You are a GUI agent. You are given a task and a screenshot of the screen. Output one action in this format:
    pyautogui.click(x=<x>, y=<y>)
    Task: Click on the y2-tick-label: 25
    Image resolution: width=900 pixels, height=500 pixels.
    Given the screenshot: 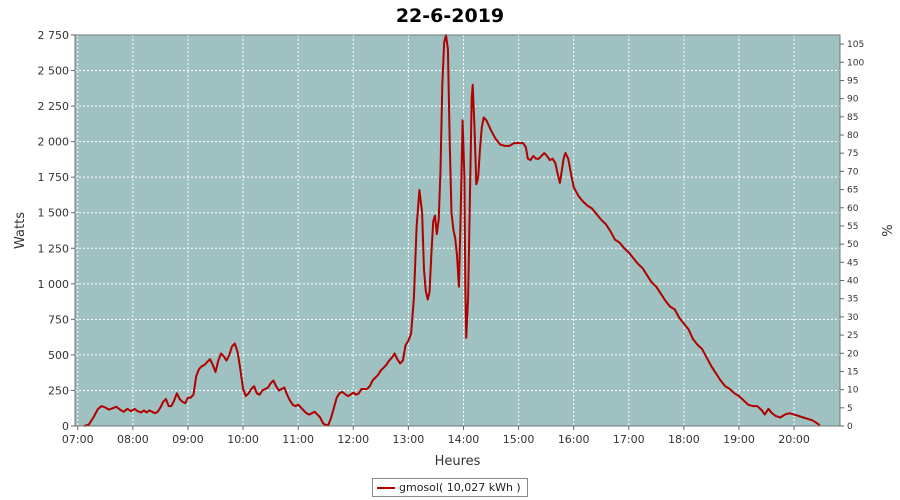 What is the action you would take?
    pyautogui.click(x=852, y=336)
    